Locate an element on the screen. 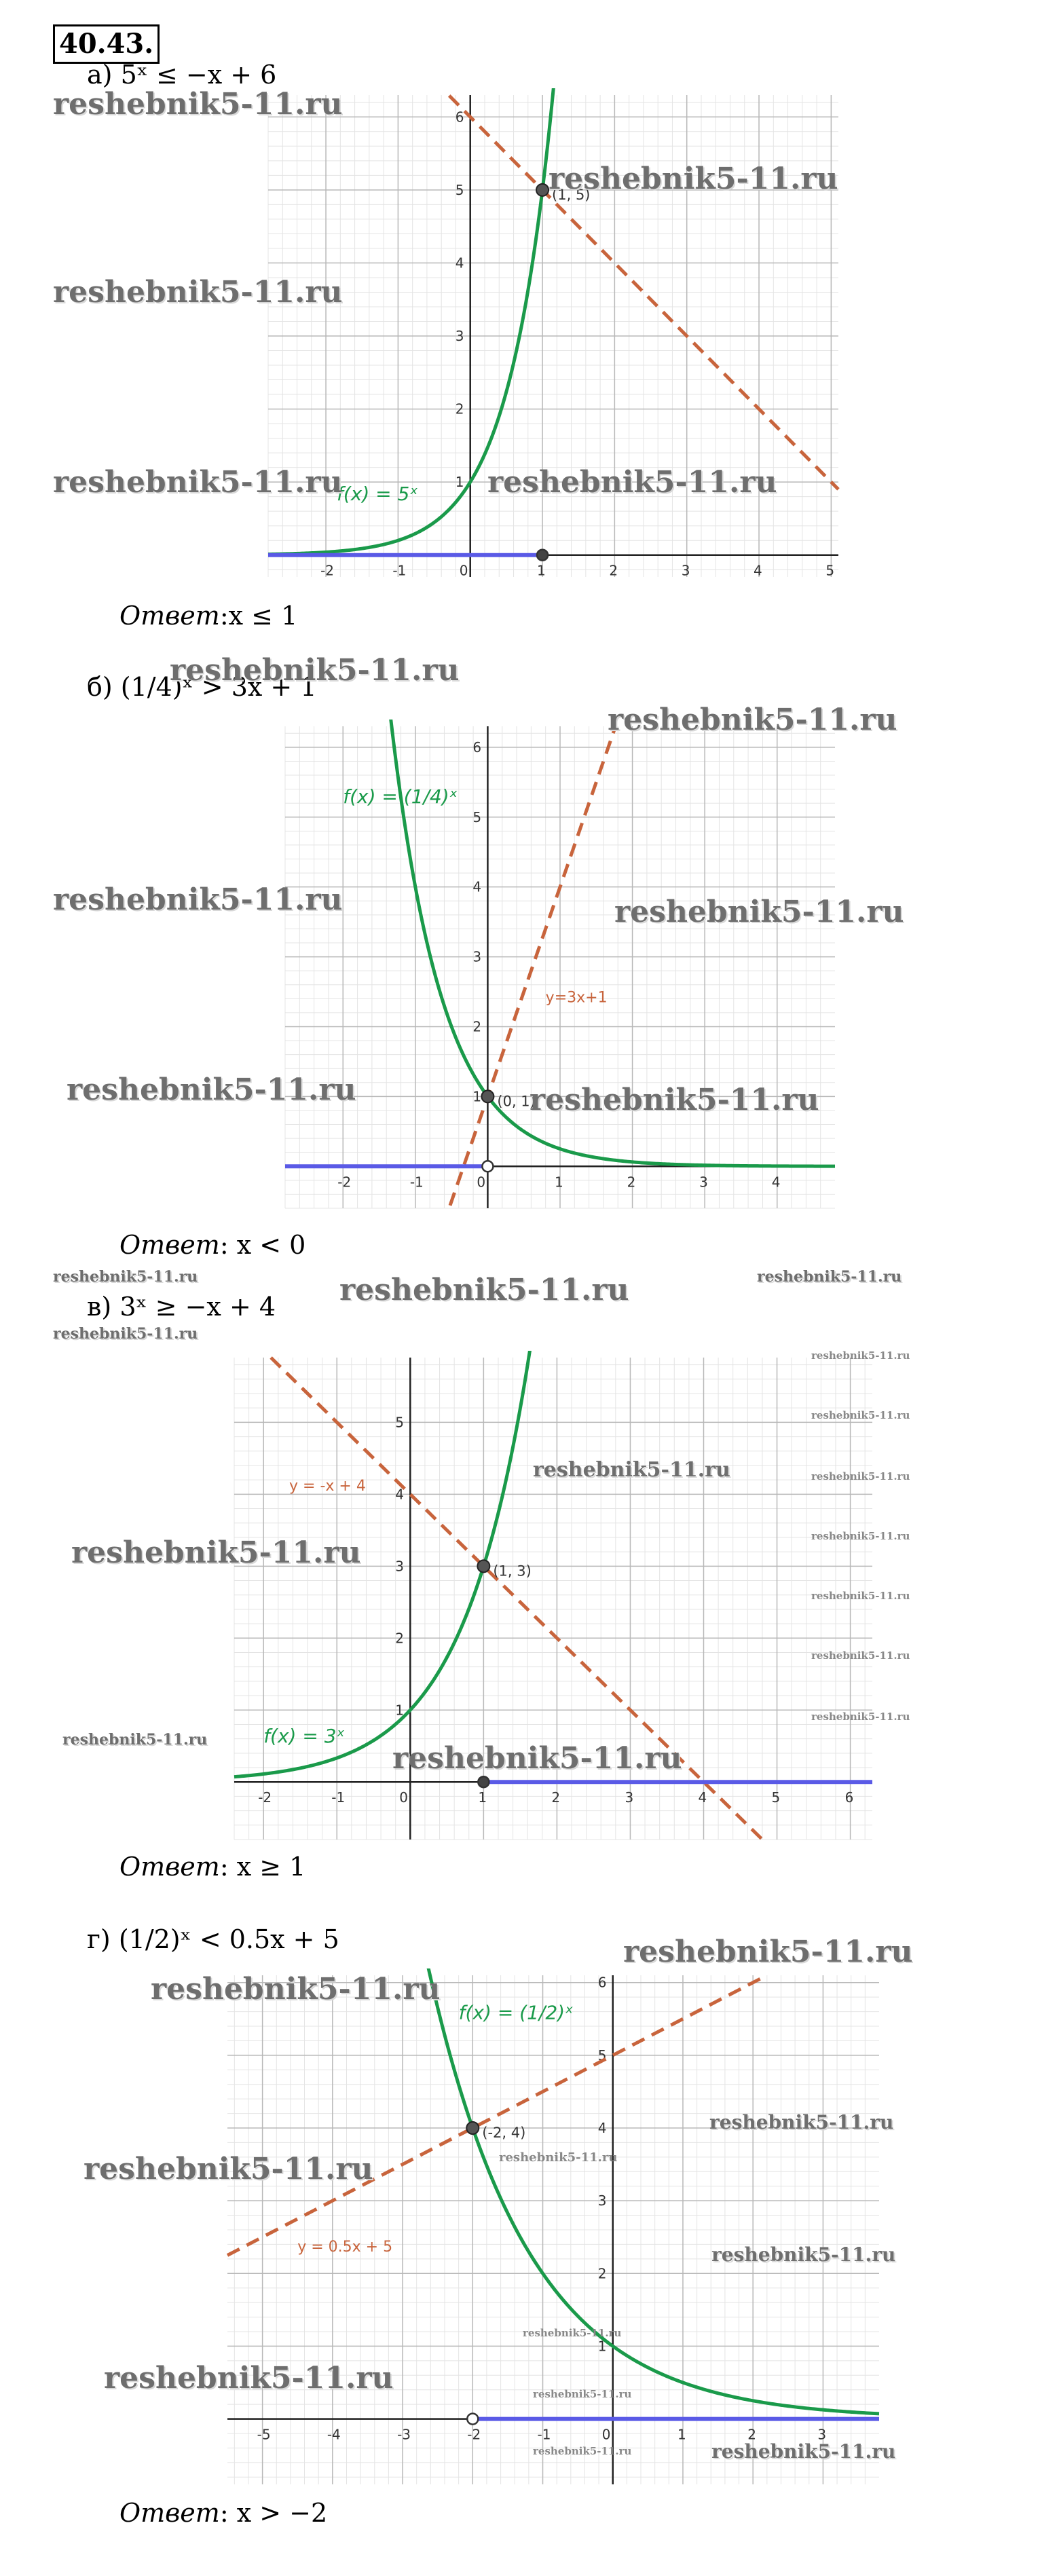 Image resolution: width=1040 pixels, height=2576 pixels. part-g-letter: г) is located at coordinates (99, 1939).